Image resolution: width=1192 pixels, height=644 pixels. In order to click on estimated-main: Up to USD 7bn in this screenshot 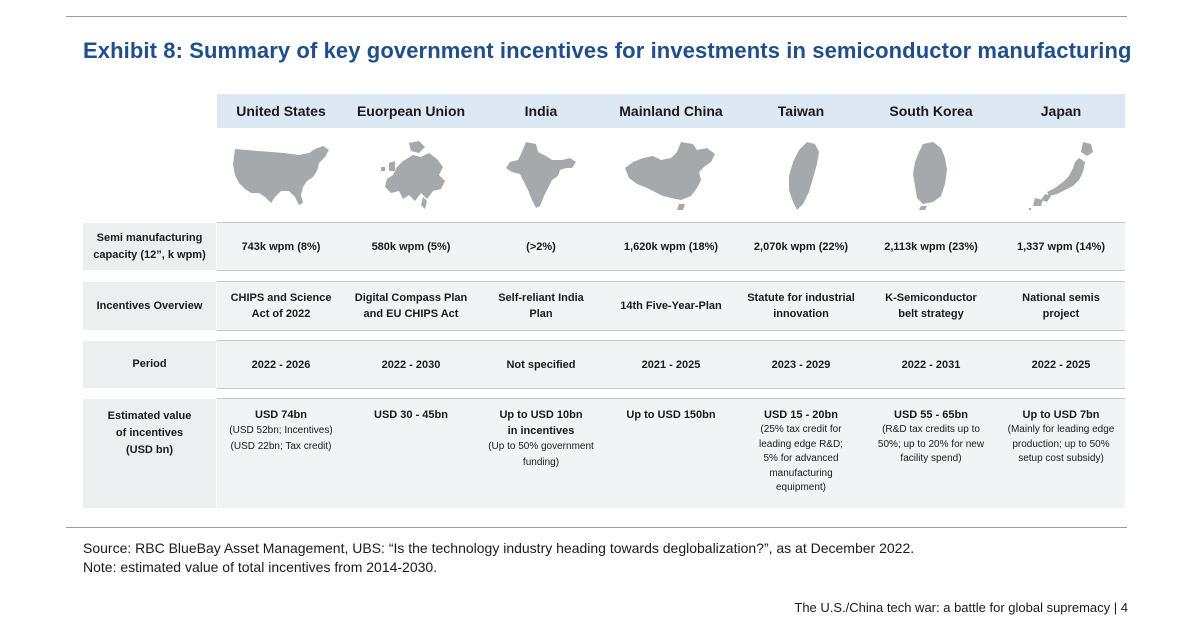, I will do `click(1061, 415)`.